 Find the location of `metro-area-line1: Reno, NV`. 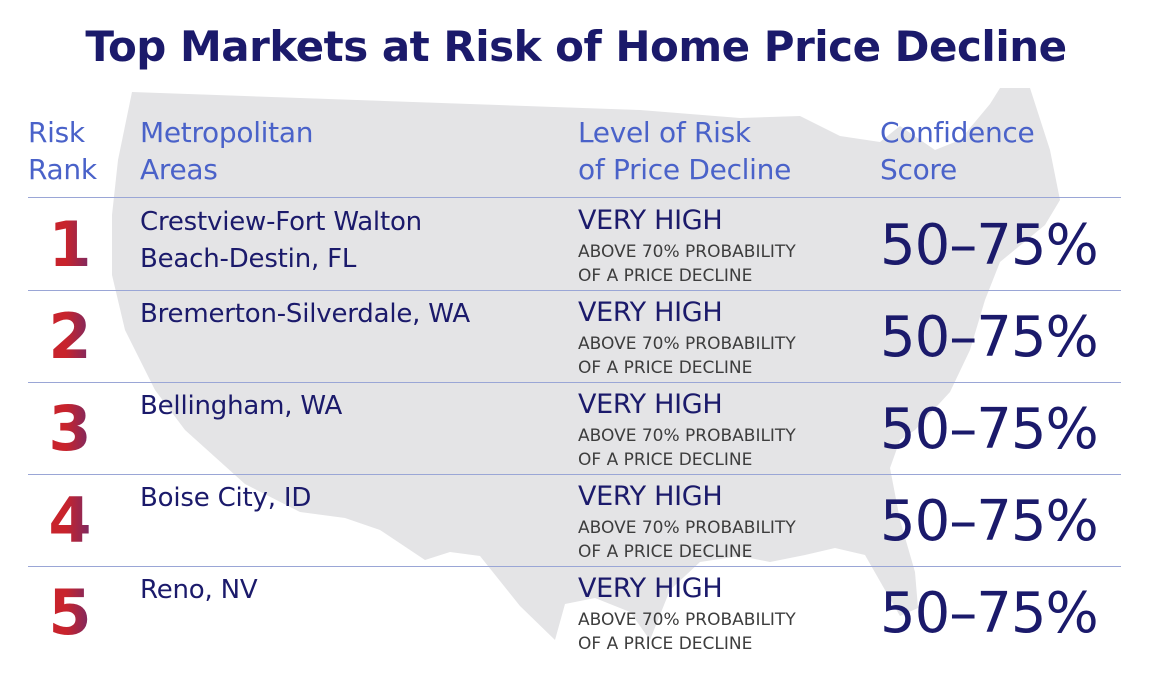

metro-area-line1: Reno, NV is located at coordinates (199, 590).